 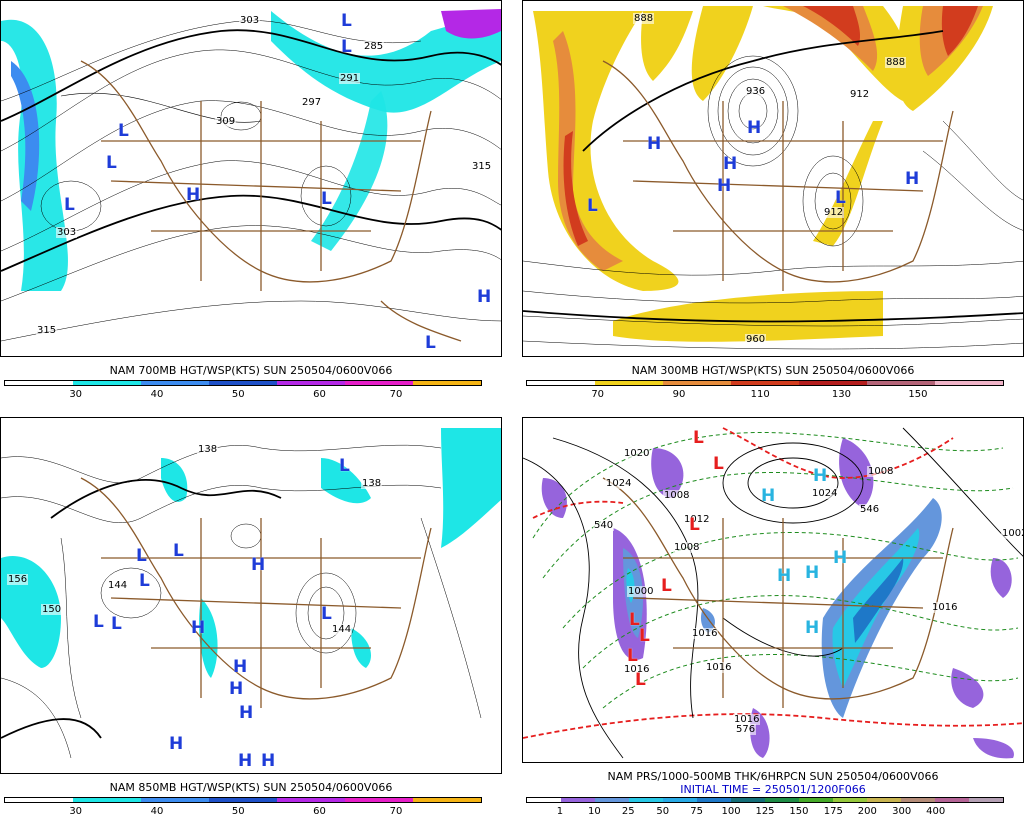 What do you see at coordinates (18, 579) in the screenshot?
I see `contour-label: 156` at bounding box center [18, 579].